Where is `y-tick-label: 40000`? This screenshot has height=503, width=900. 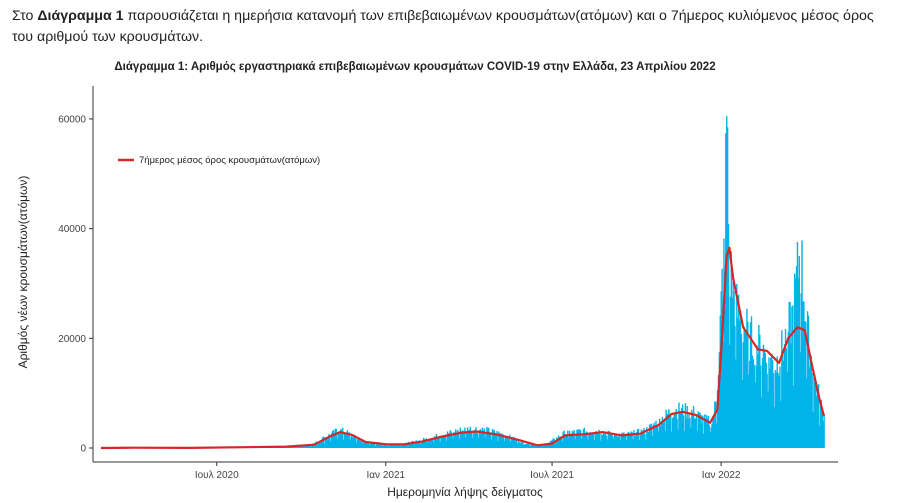
y-tick-label: 40000 is located at coordinates (72, 229).